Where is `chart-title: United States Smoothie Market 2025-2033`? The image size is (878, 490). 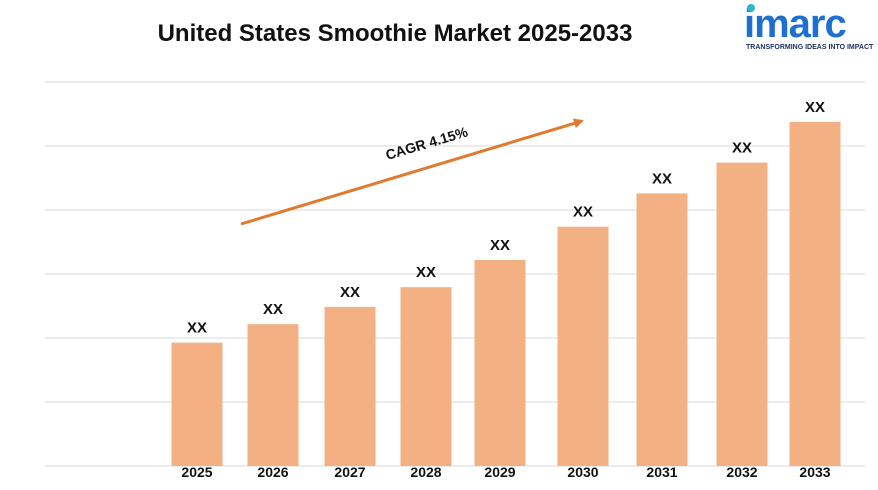 chart-title: United States Smoothie Market 2025-2033 is located at coordinates (395, 33).